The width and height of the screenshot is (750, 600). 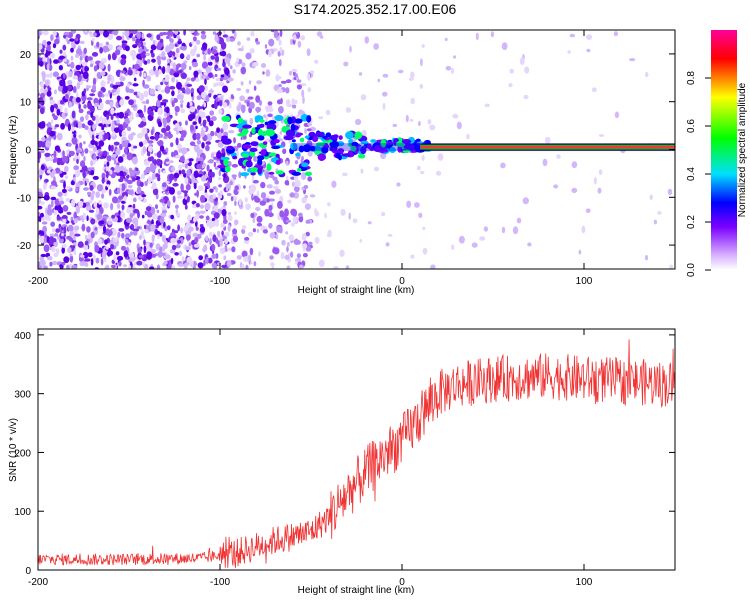 I want to click on y-tick-label: 400, so click(x=22, y=336).